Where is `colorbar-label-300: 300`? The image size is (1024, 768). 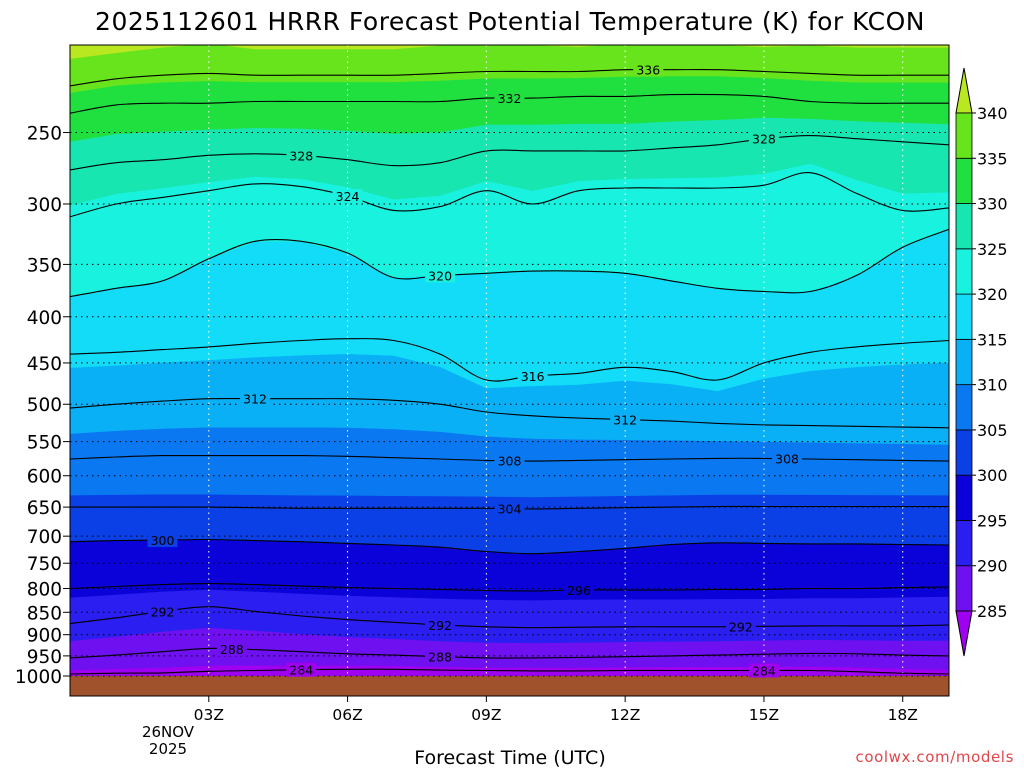
colorbar-label-300: 300 is located at coordinates (992, 475).